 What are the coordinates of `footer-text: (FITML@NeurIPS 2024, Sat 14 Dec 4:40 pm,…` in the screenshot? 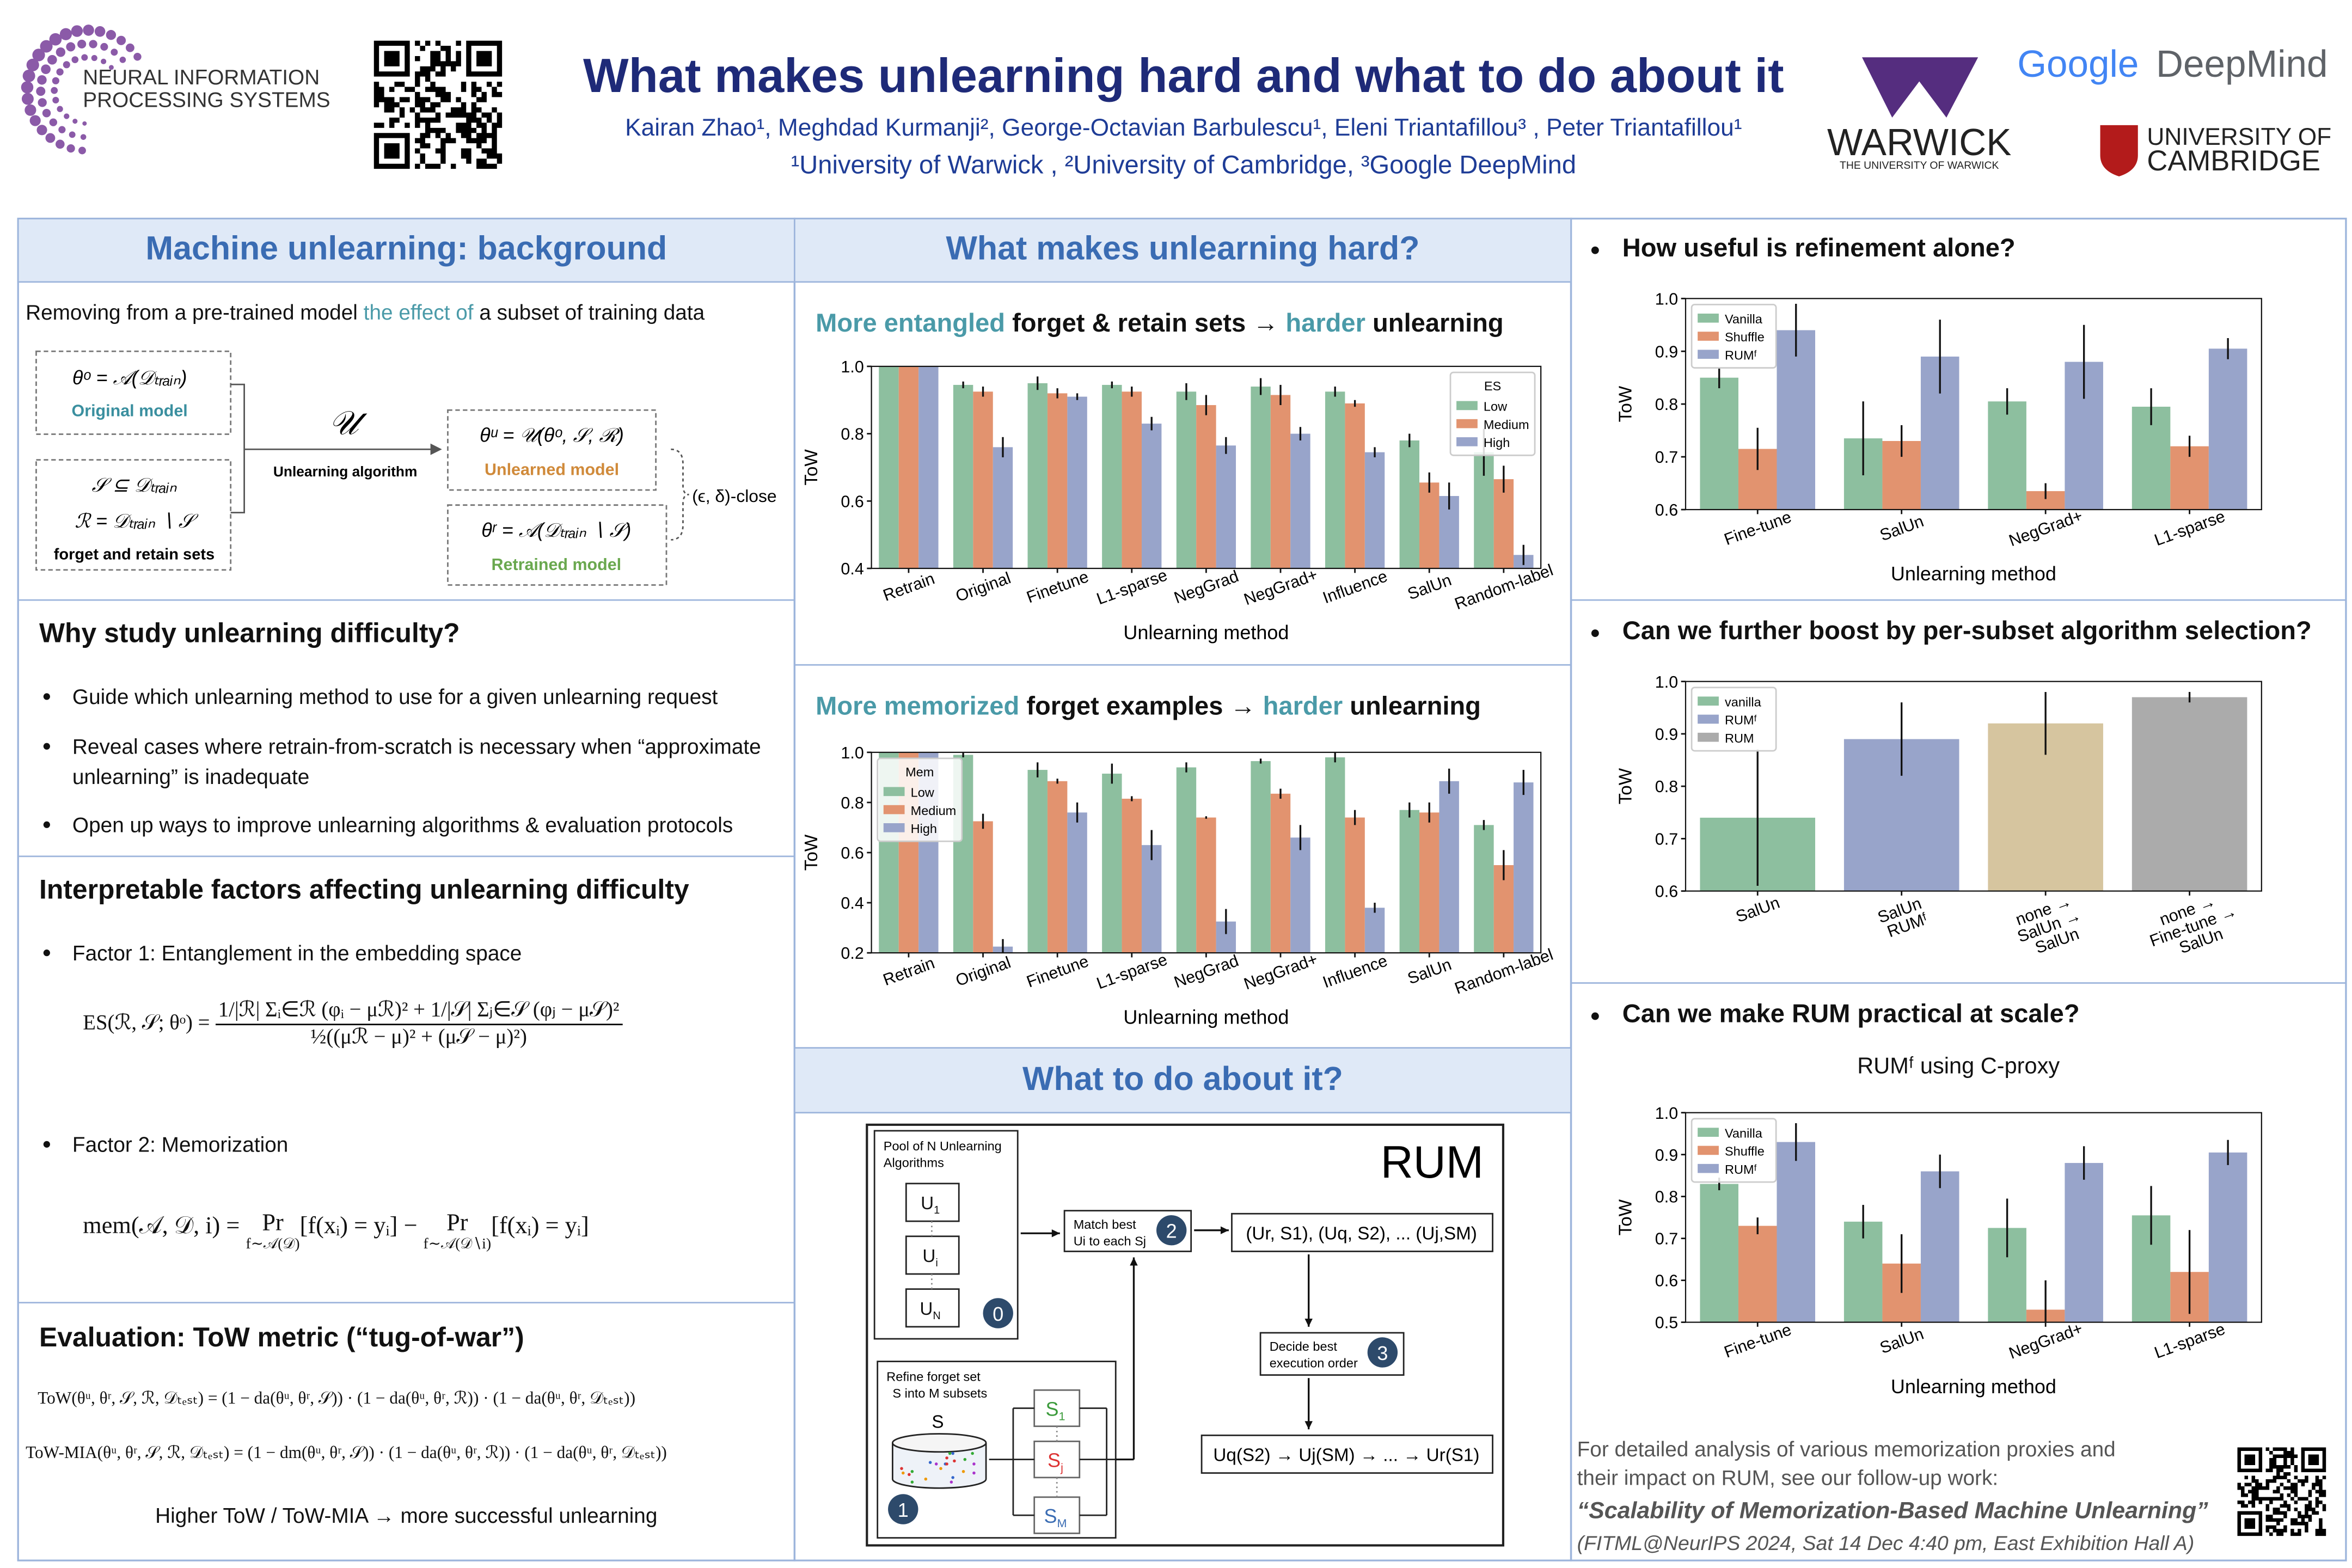 It's located at (1886, 1543).